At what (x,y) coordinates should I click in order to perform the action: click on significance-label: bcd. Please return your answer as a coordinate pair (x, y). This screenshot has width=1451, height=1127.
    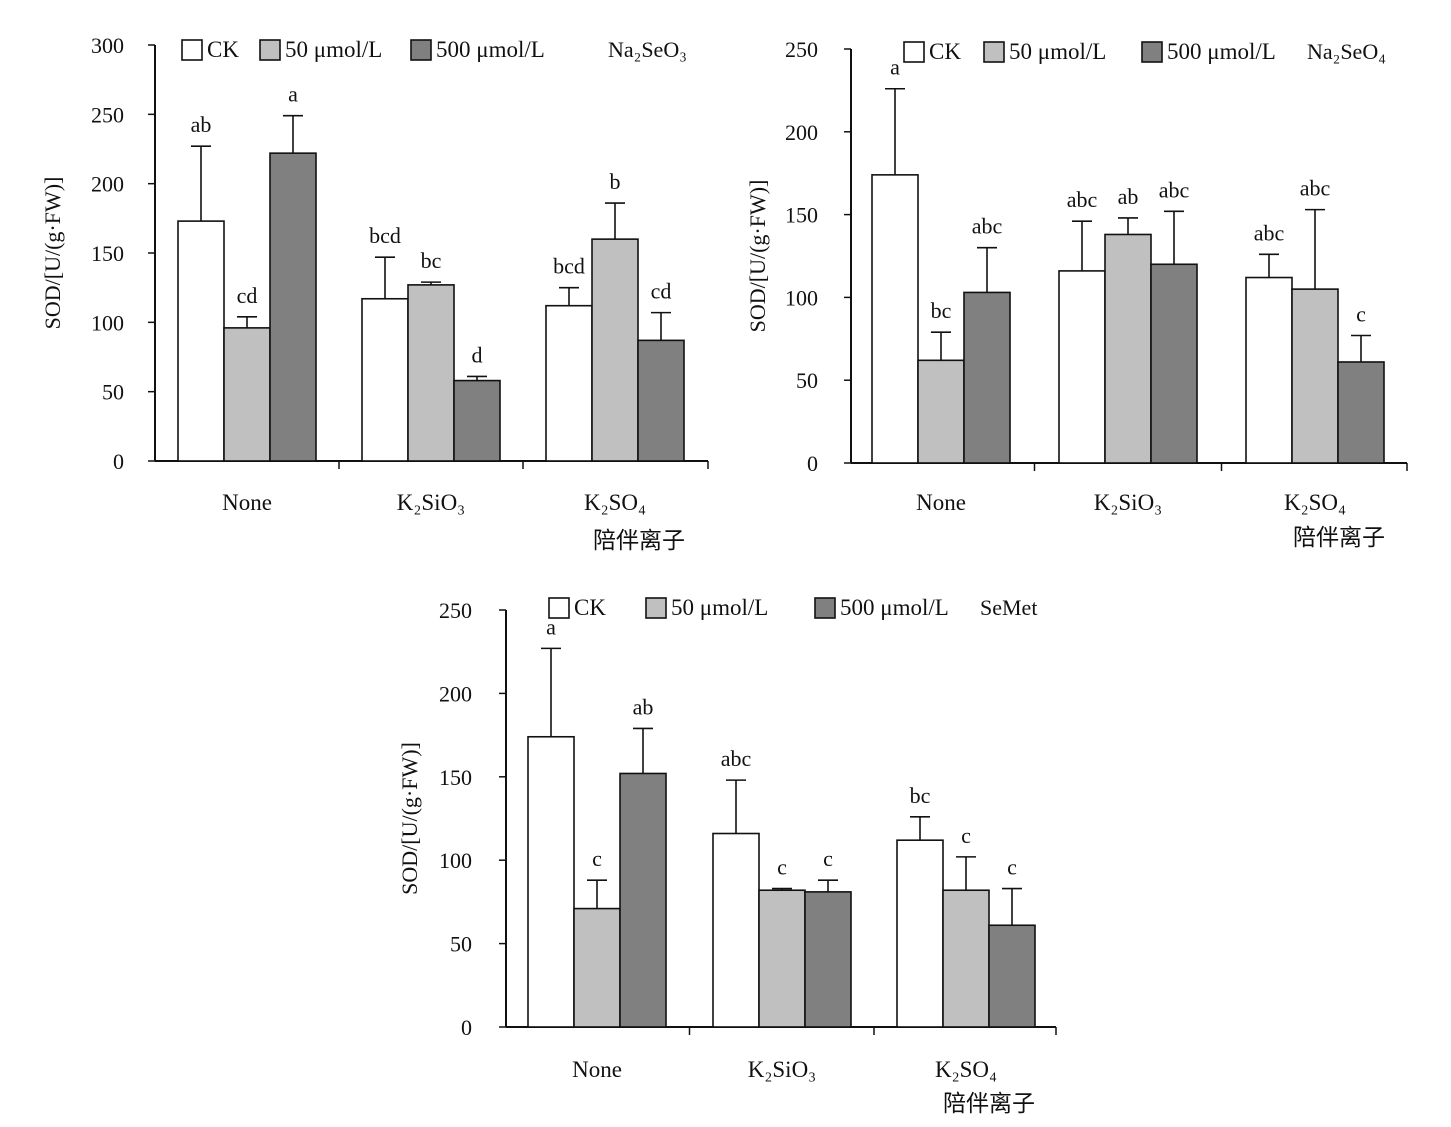
    Looking at the image, I should click on (569, 266).